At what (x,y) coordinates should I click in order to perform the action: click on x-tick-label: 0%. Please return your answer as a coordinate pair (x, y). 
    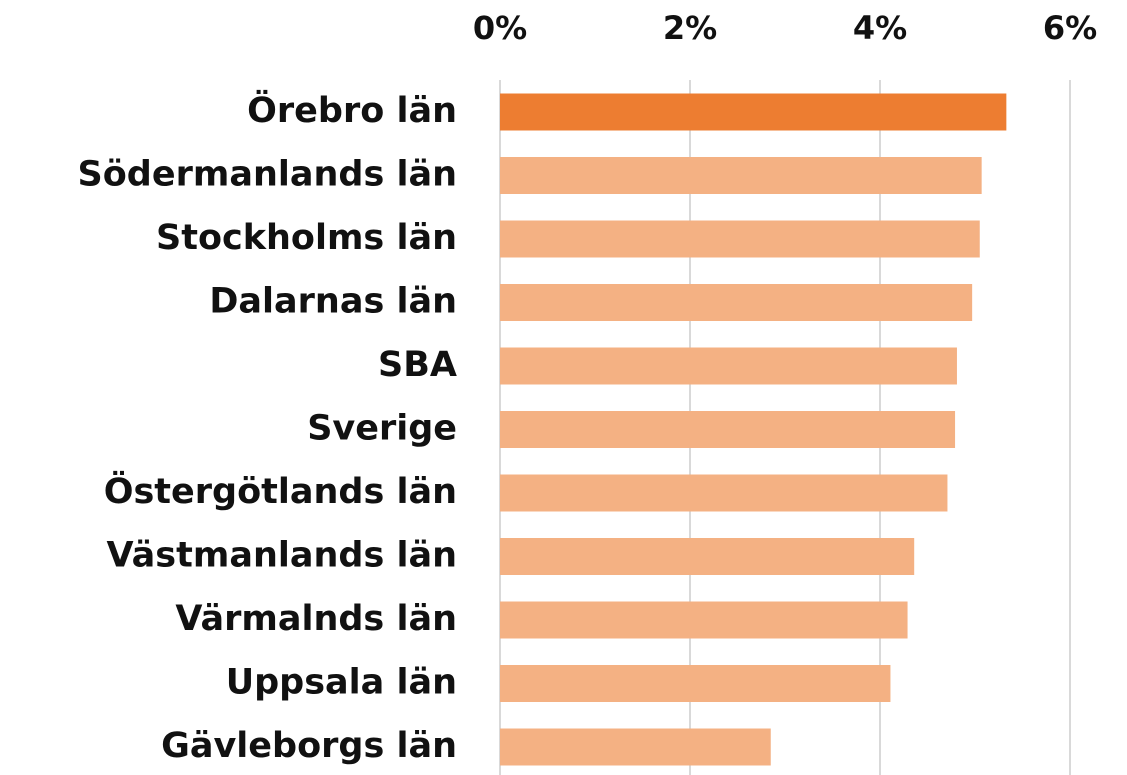
    Looking at the image, I should click on (500, 28).